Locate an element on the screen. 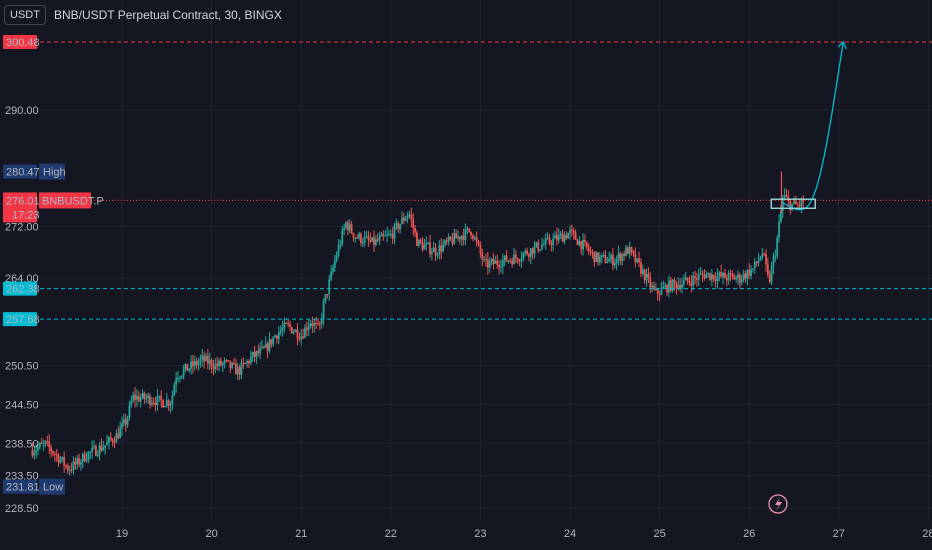  time-axis: 19 20 21 22 23 24 25 26 27 28 is located at coordinates (524, 534).